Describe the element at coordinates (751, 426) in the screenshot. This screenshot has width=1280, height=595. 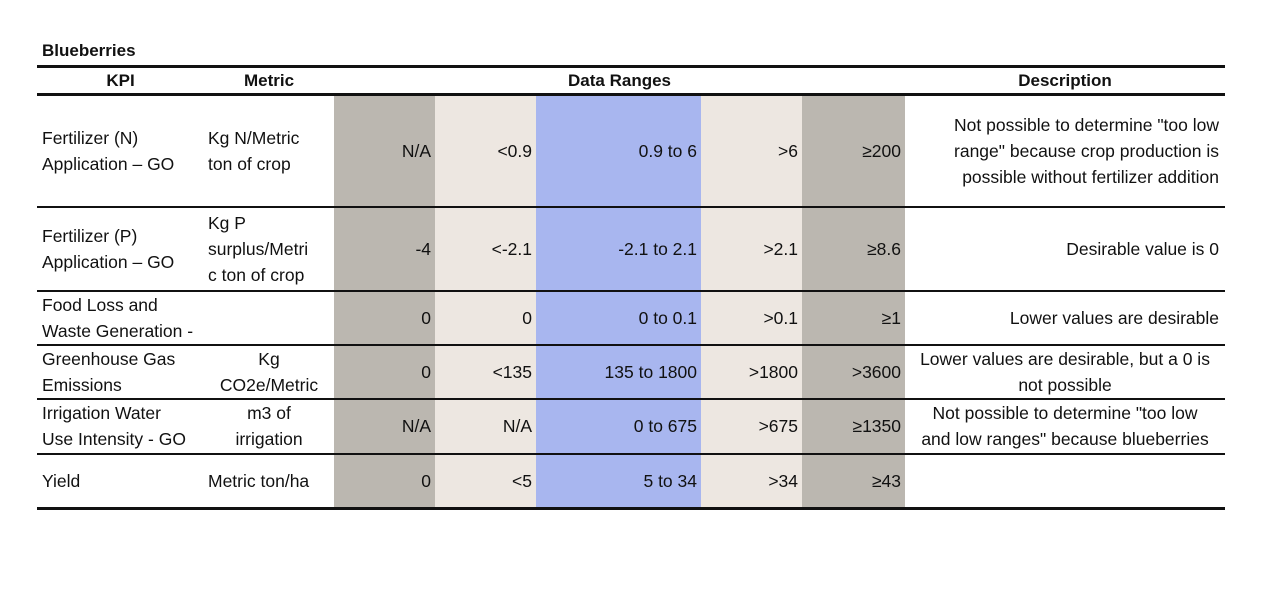
I see `range-cell: >675` at that location.